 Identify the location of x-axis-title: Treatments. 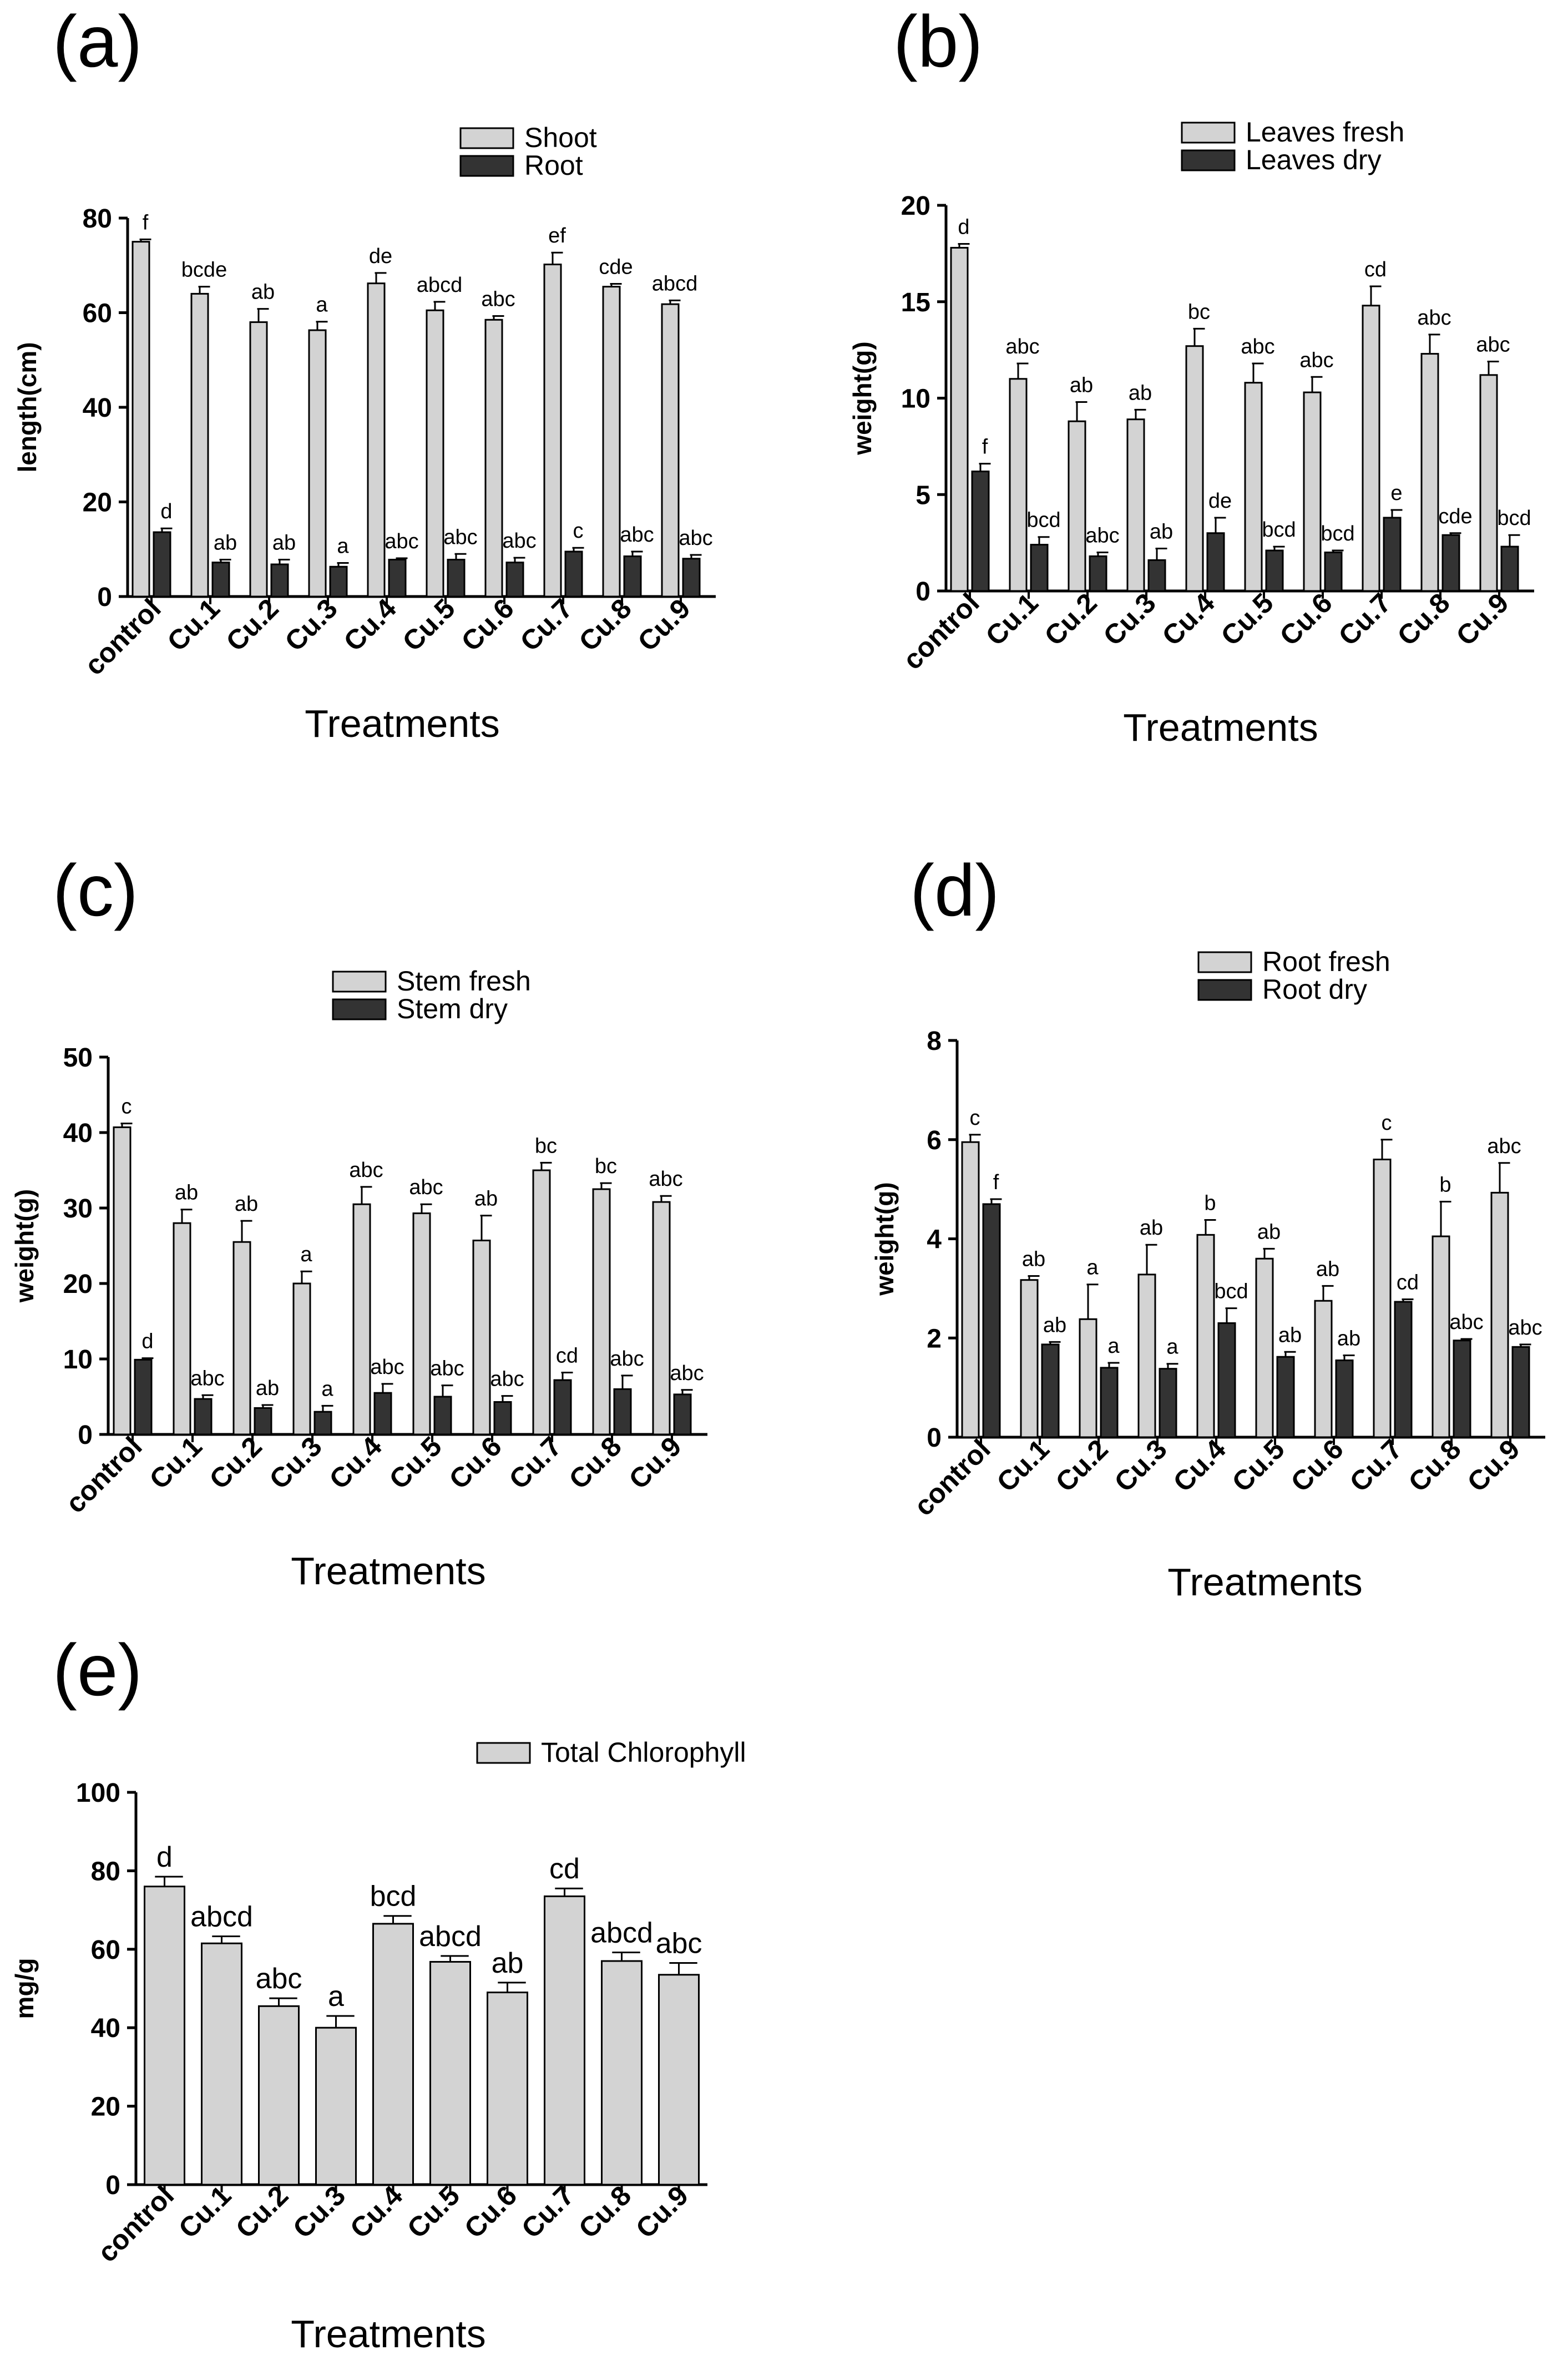
(388, 2333).